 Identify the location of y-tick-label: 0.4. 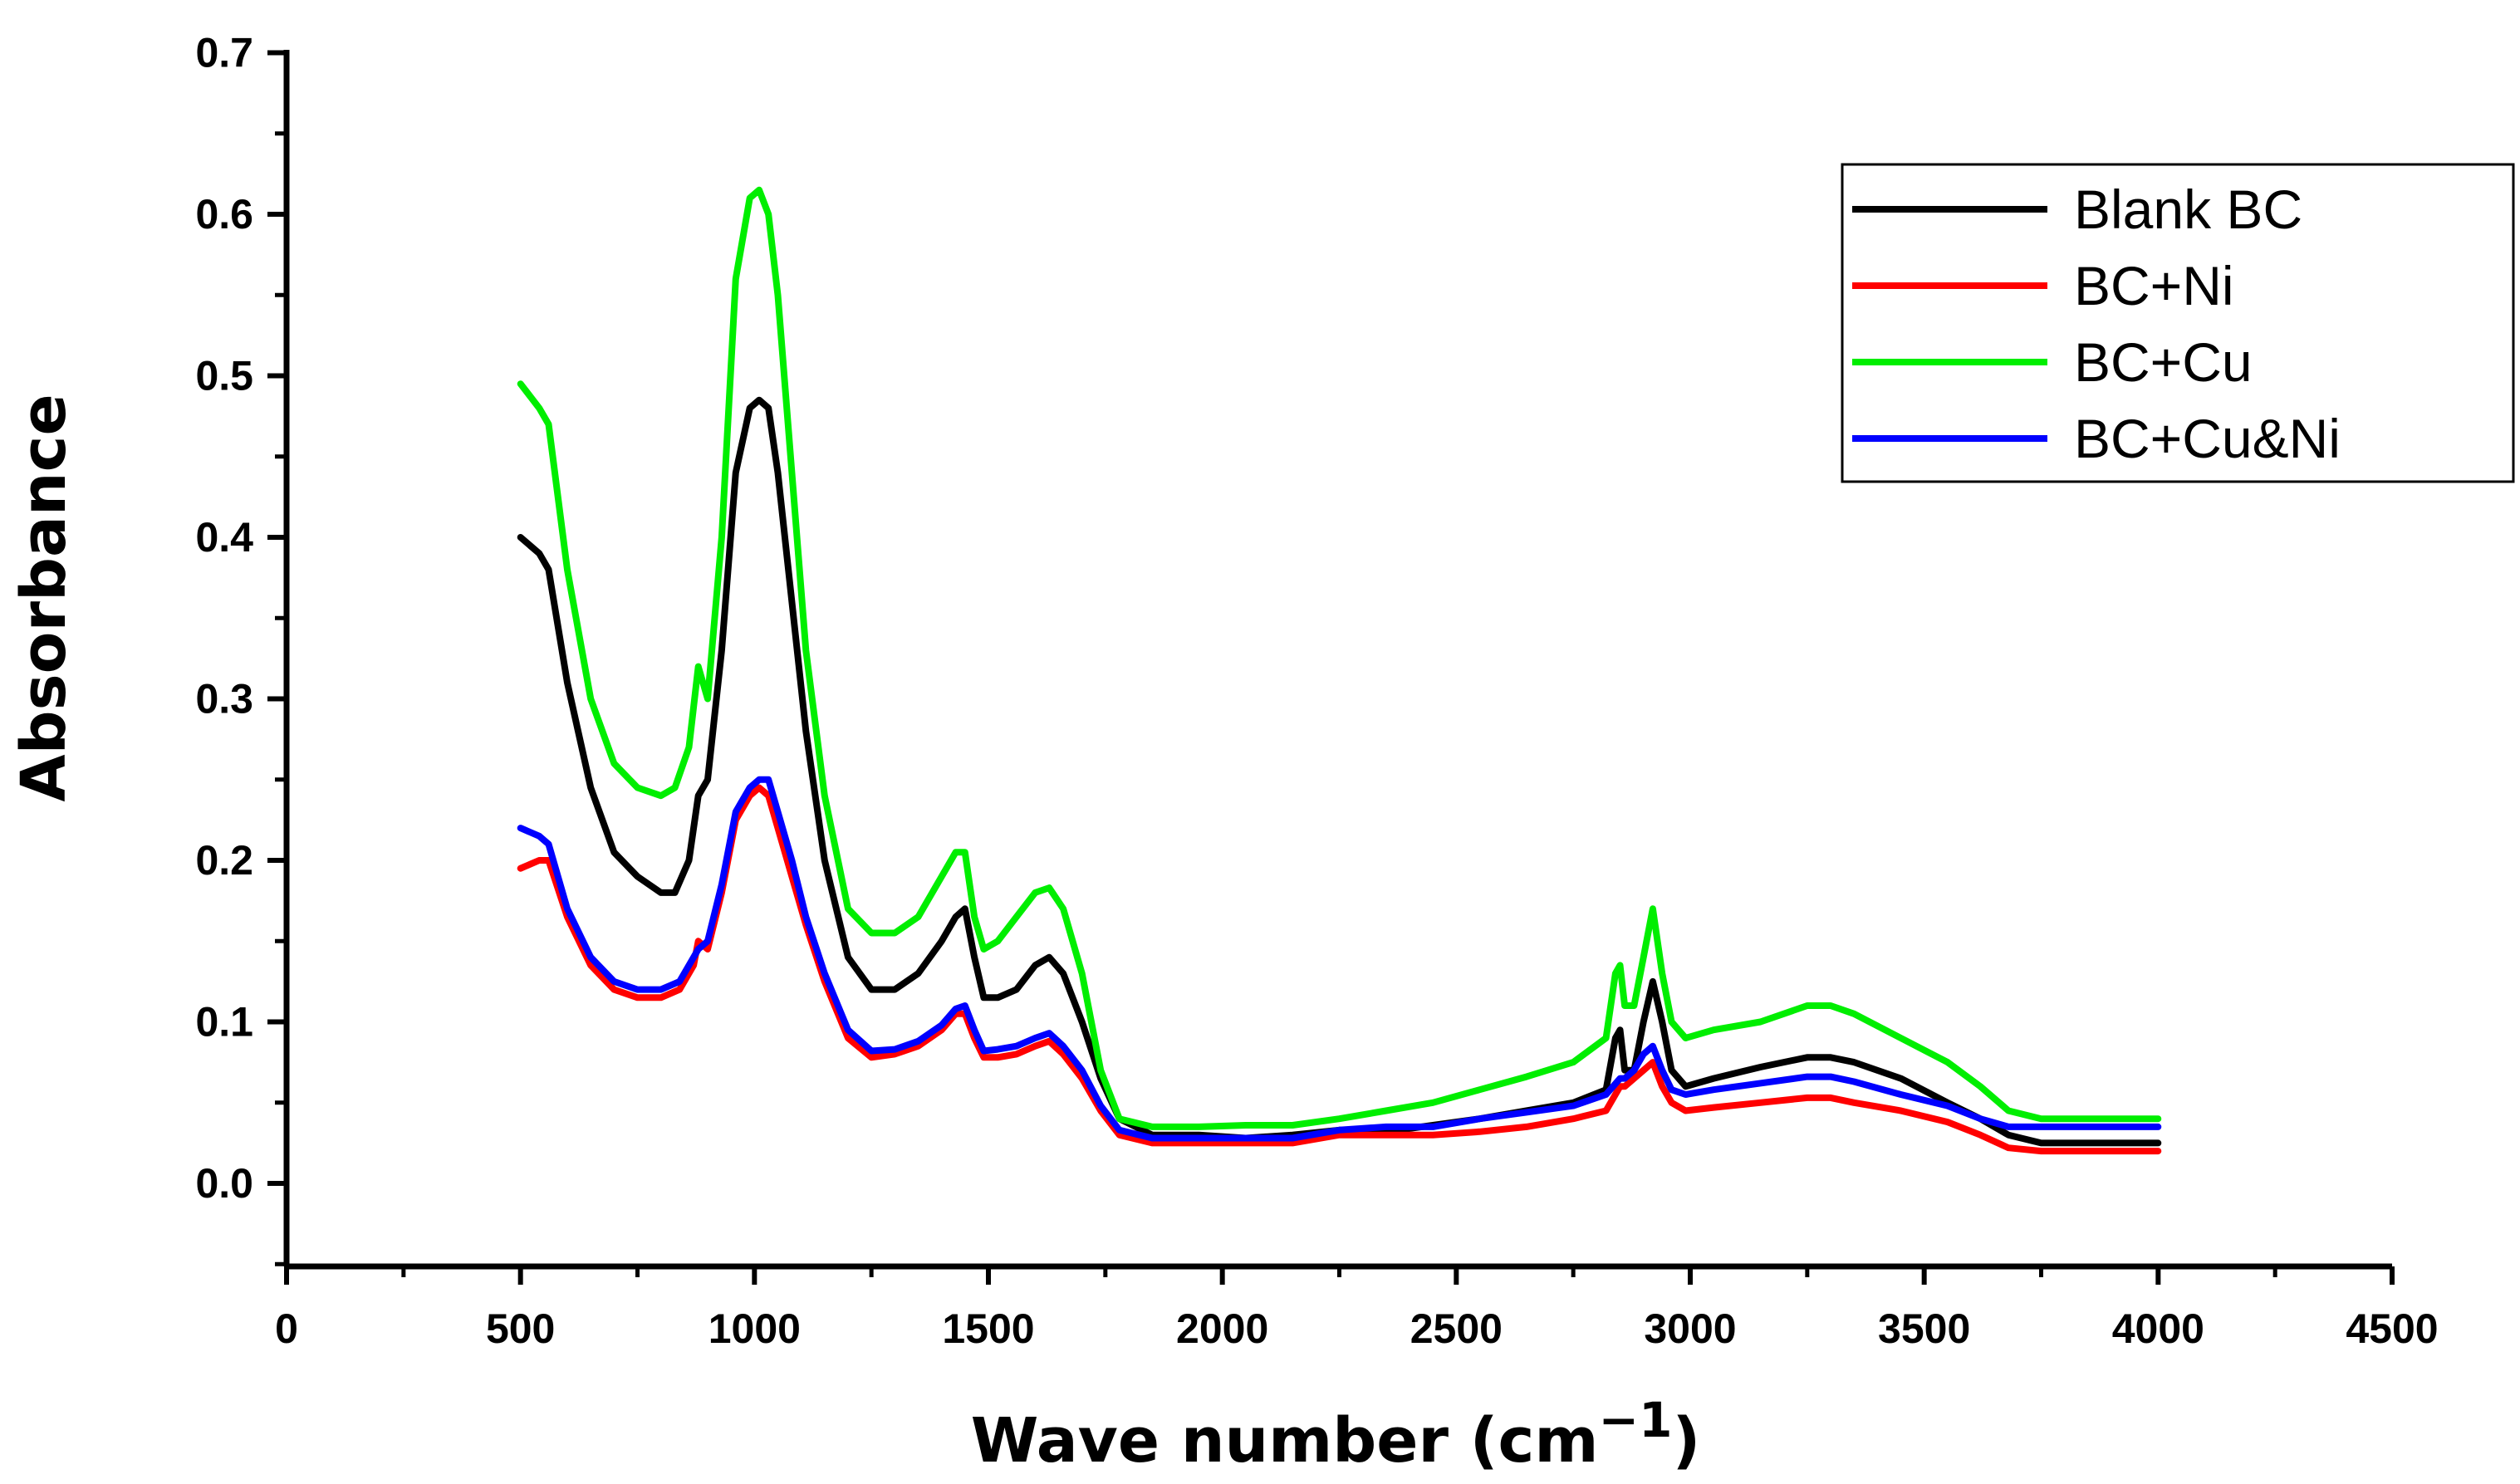
(224, 537).